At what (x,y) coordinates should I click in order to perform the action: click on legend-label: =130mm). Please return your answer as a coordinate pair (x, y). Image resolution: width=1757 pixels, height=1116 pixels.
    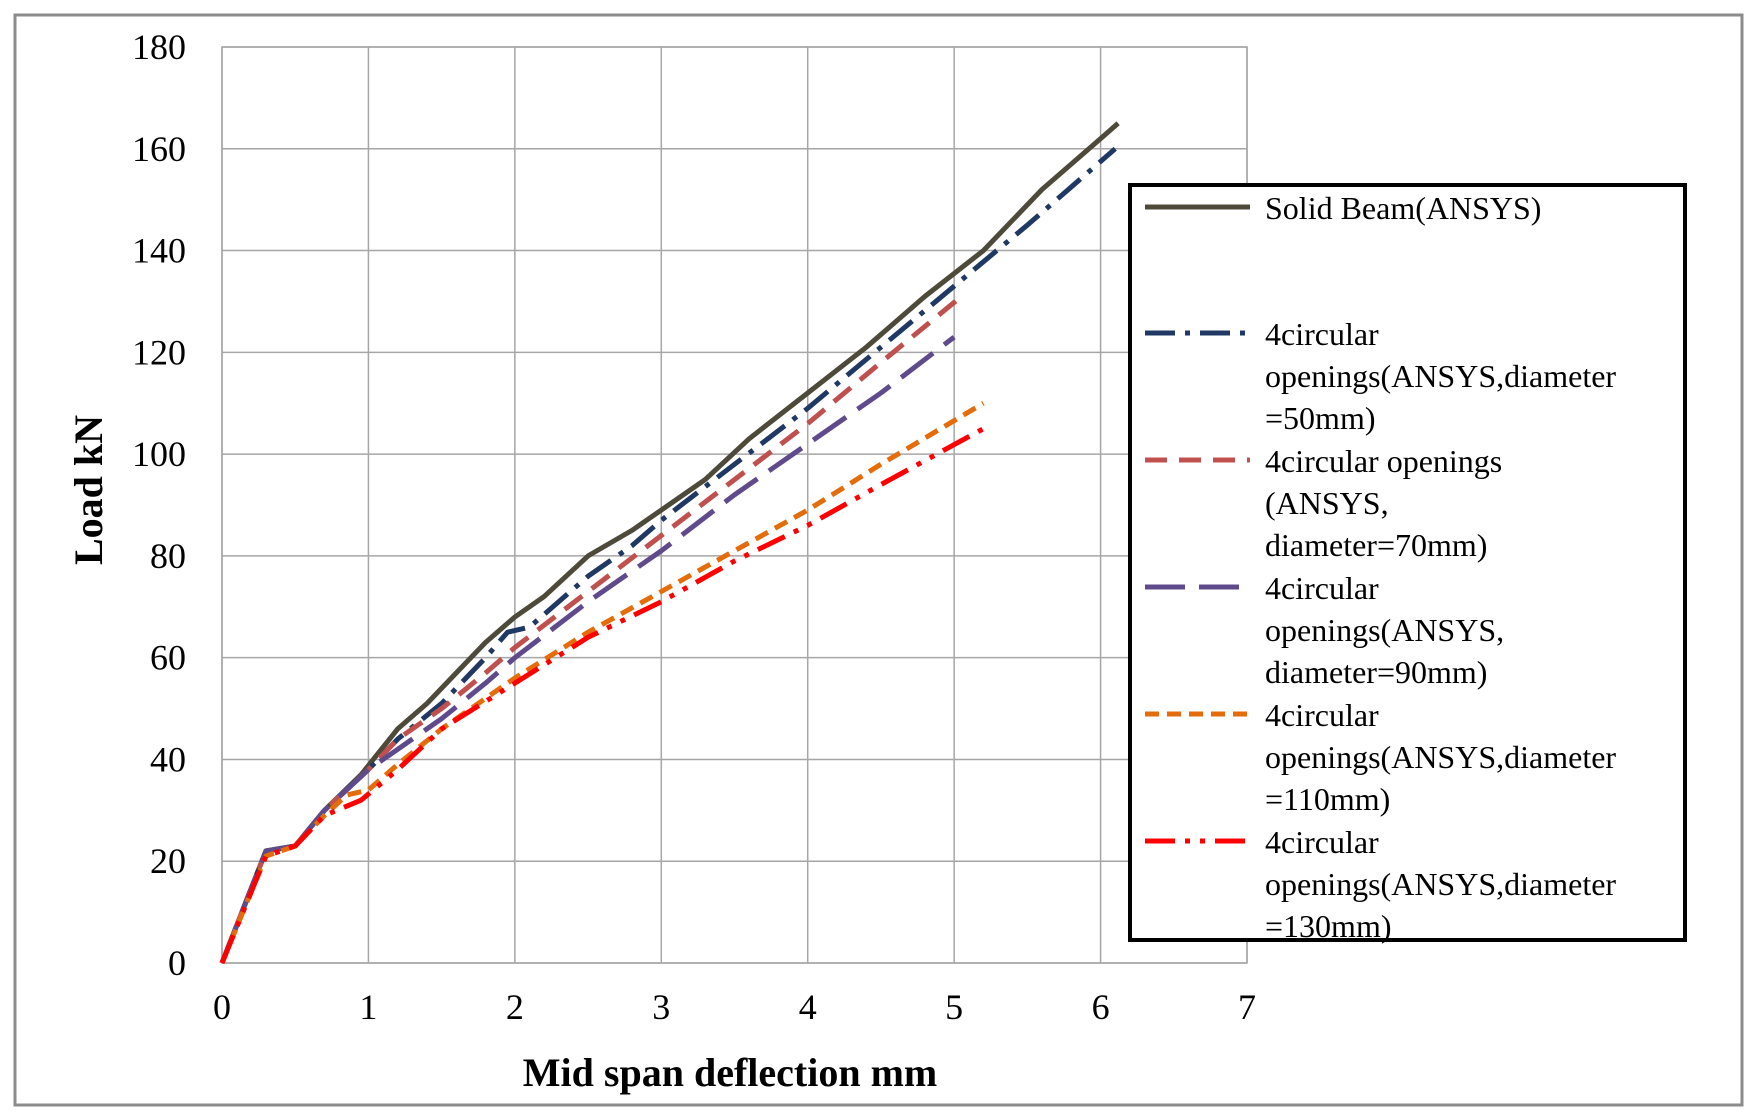
    Looking at the image, I should click on (1328, 926).